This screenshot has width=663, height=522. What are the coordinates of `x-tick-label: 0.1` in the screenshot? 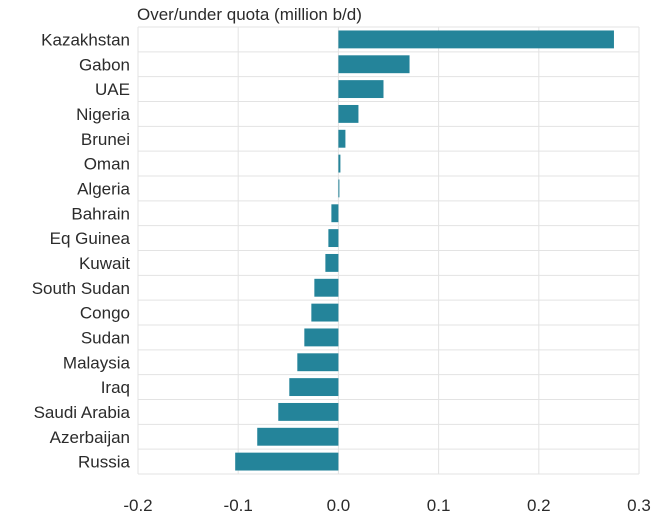 It's located at (439, 505).